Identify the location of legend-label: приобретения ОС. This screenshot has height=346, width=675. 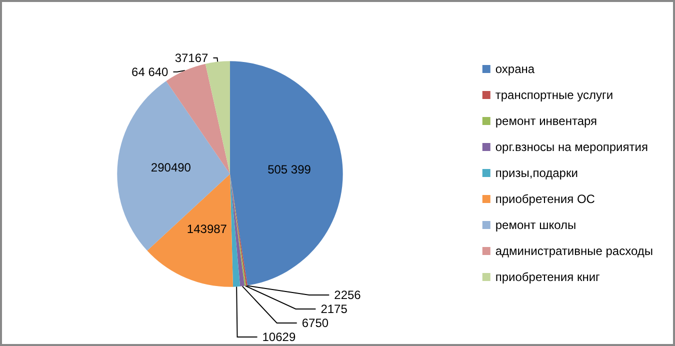
(545, 199).